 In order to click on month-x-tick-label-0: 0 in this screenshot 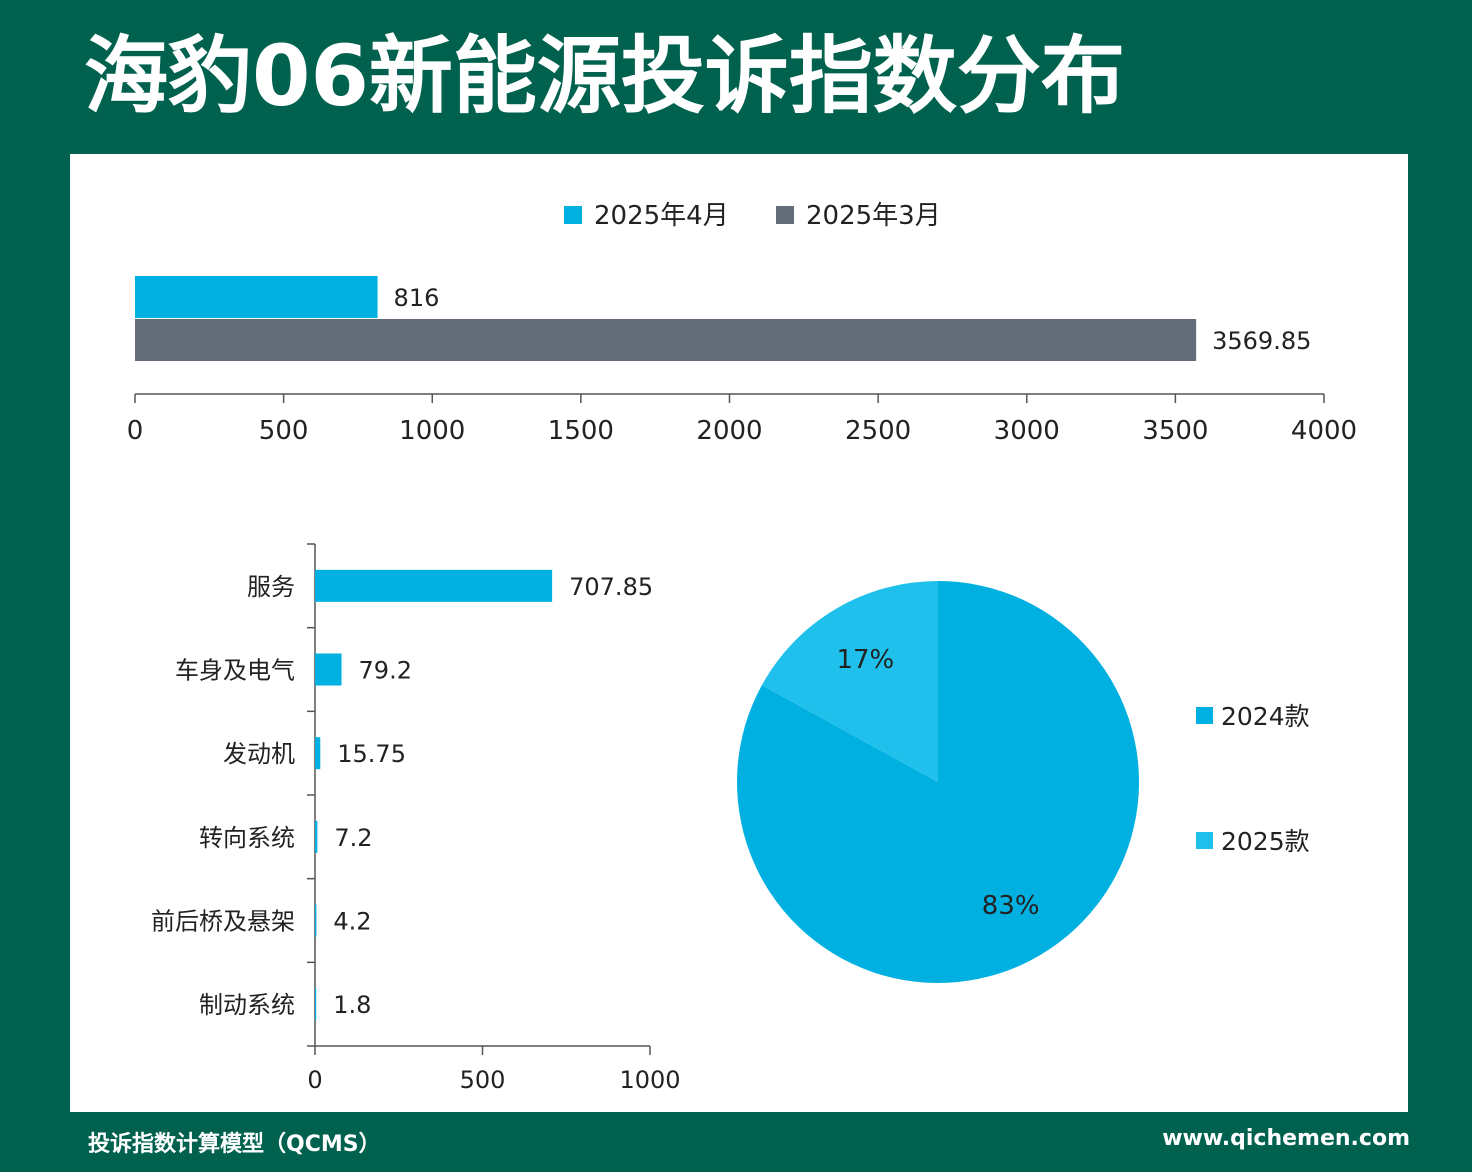, I will do `click(135, 431)`.